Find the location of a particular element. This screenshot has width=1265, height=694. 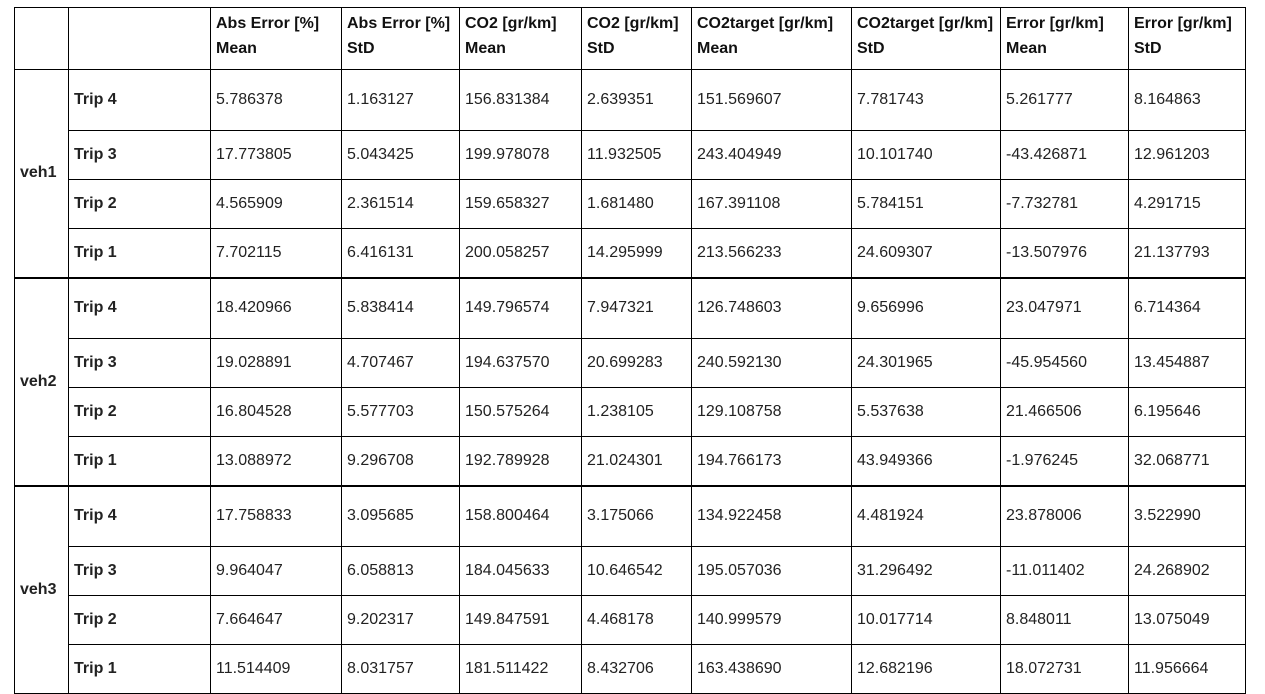

table-cell: 8.848011 is located at coordinates (1064, 620).